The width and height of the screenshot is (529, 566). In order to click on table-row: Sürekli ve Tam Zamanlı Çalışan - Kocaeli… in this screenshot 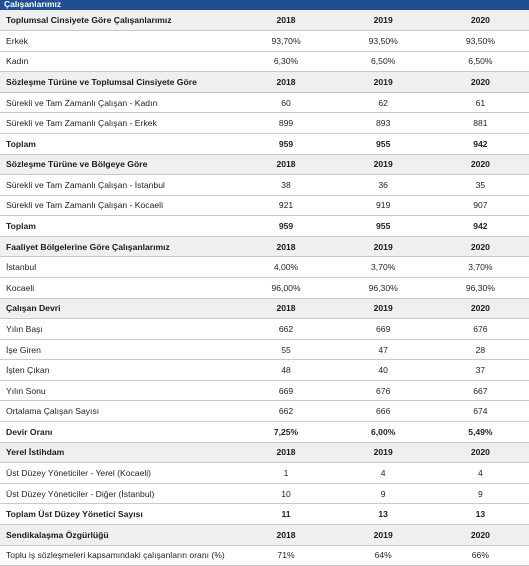, I will do `click(264, 206)`.